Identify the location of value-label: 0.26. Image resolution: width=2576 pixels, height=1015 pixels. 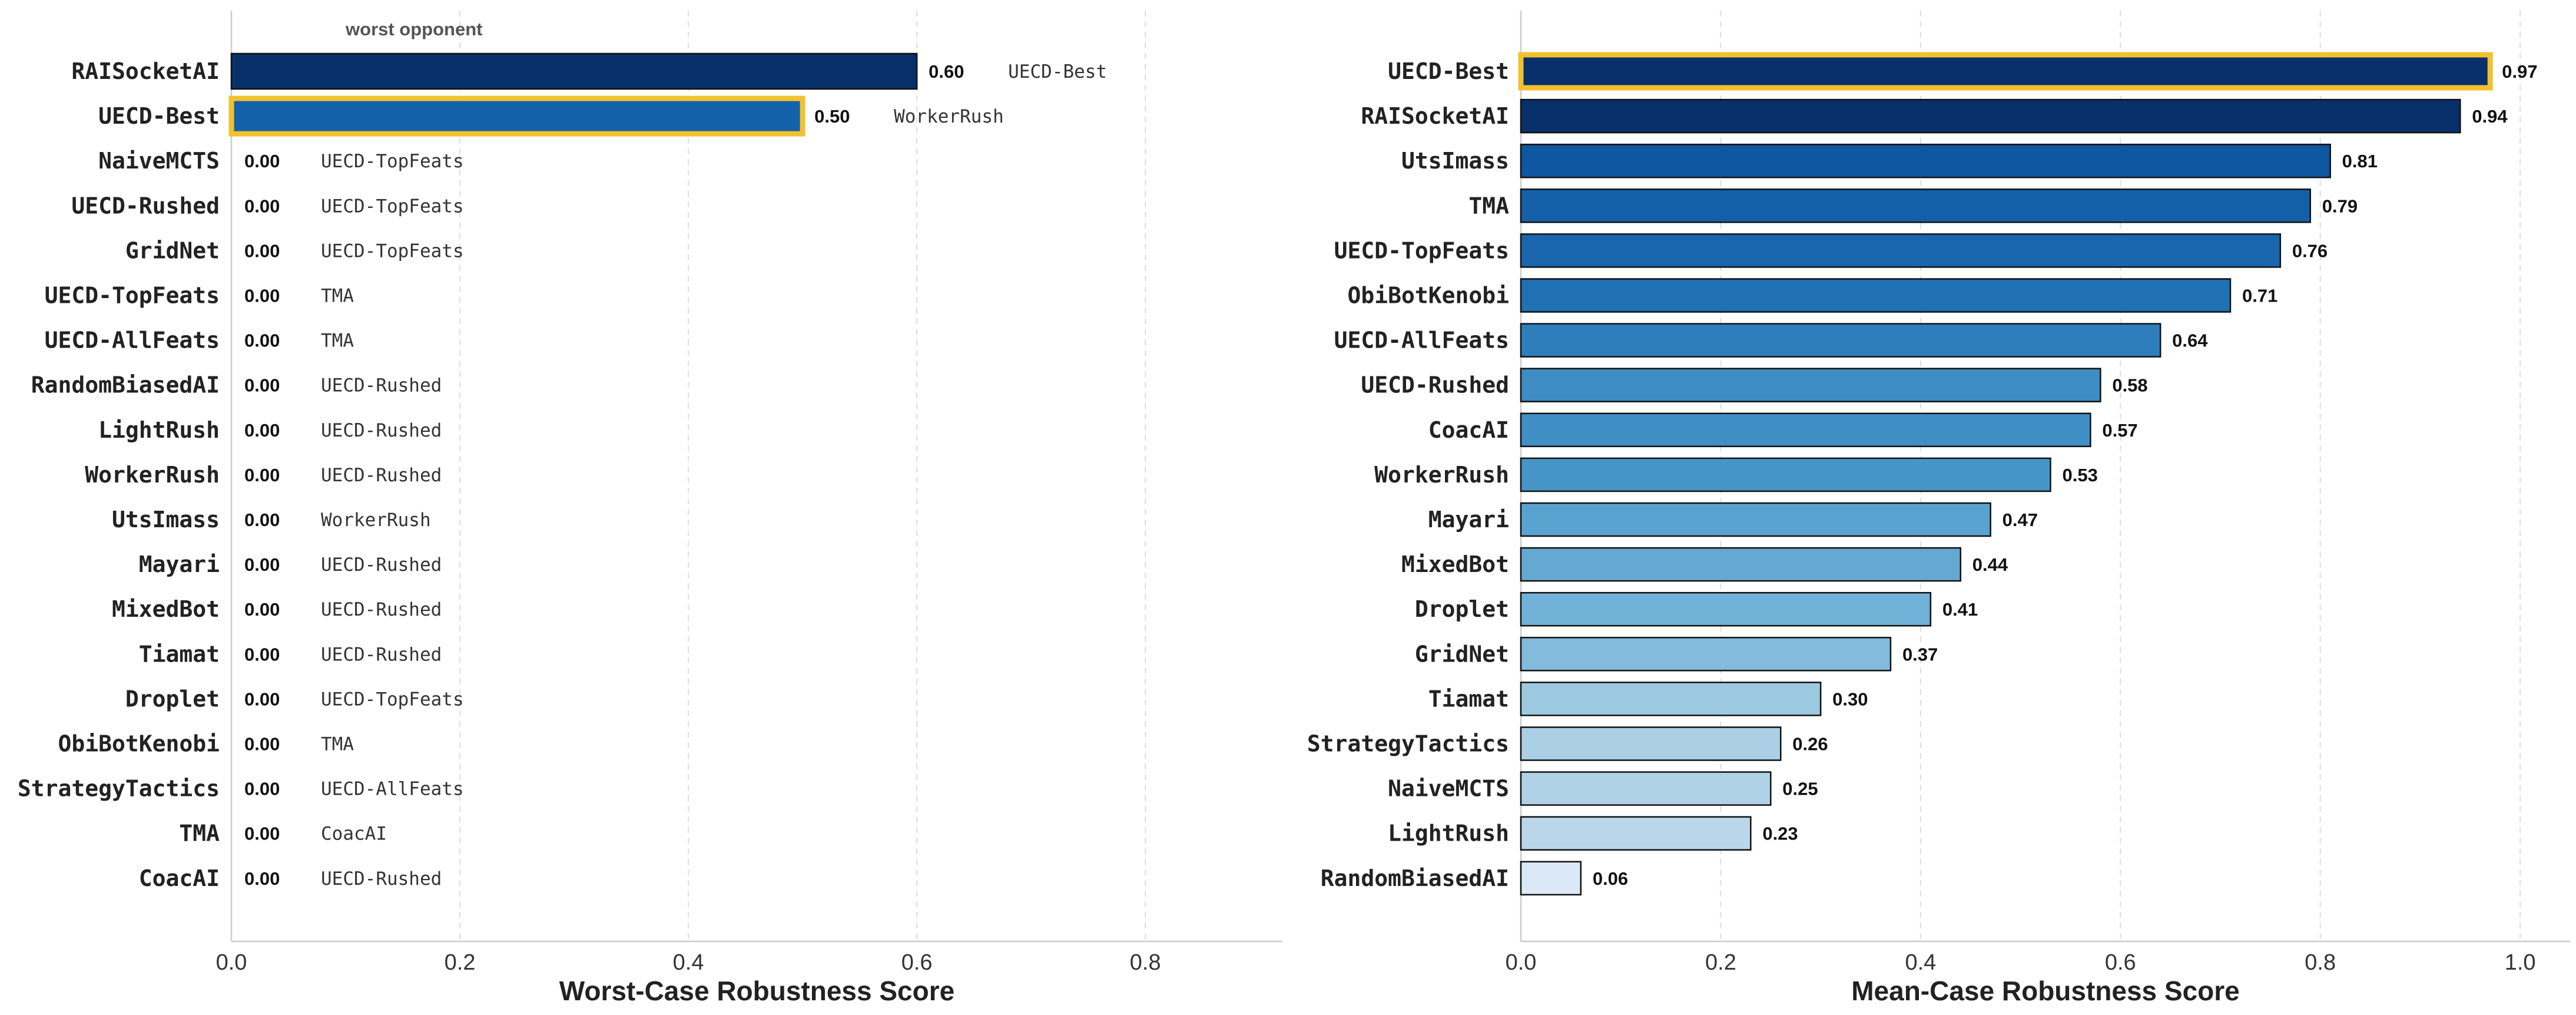
(1810, 744).